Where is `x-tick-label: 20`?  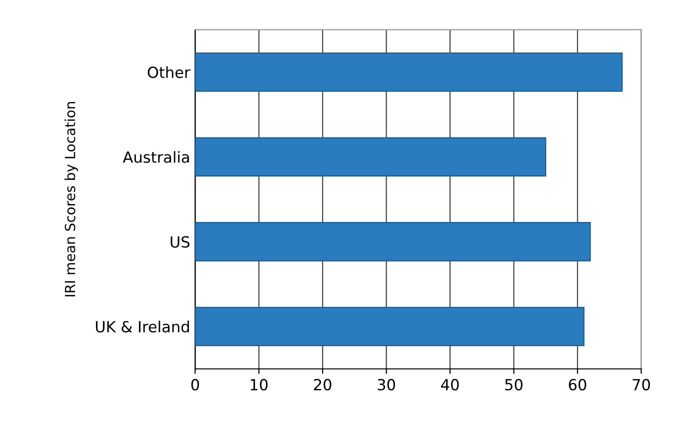 x-tick-label: 20 is located at coordinates (323, 384).